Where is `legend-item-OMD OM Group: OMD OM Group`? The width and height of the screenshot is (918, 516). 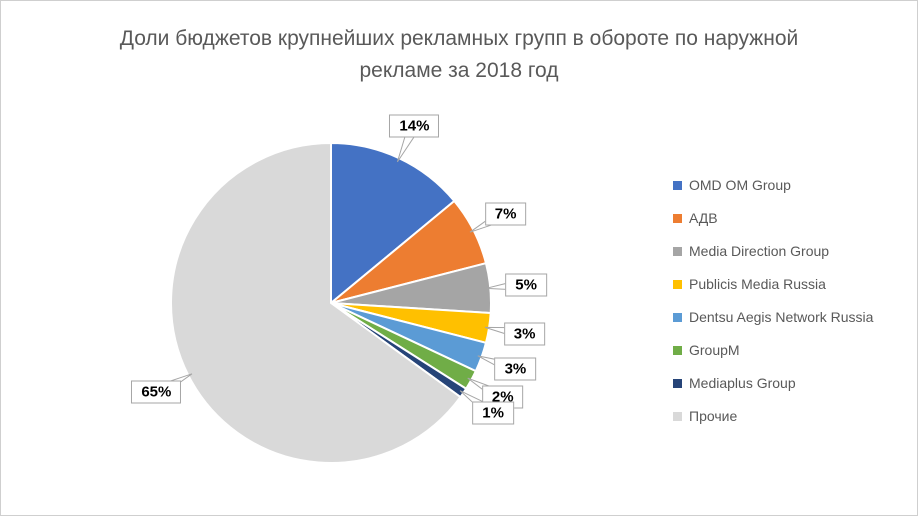 legend-item-OMD OM Group: OMD OM Group is located at coordinates (773, 185).